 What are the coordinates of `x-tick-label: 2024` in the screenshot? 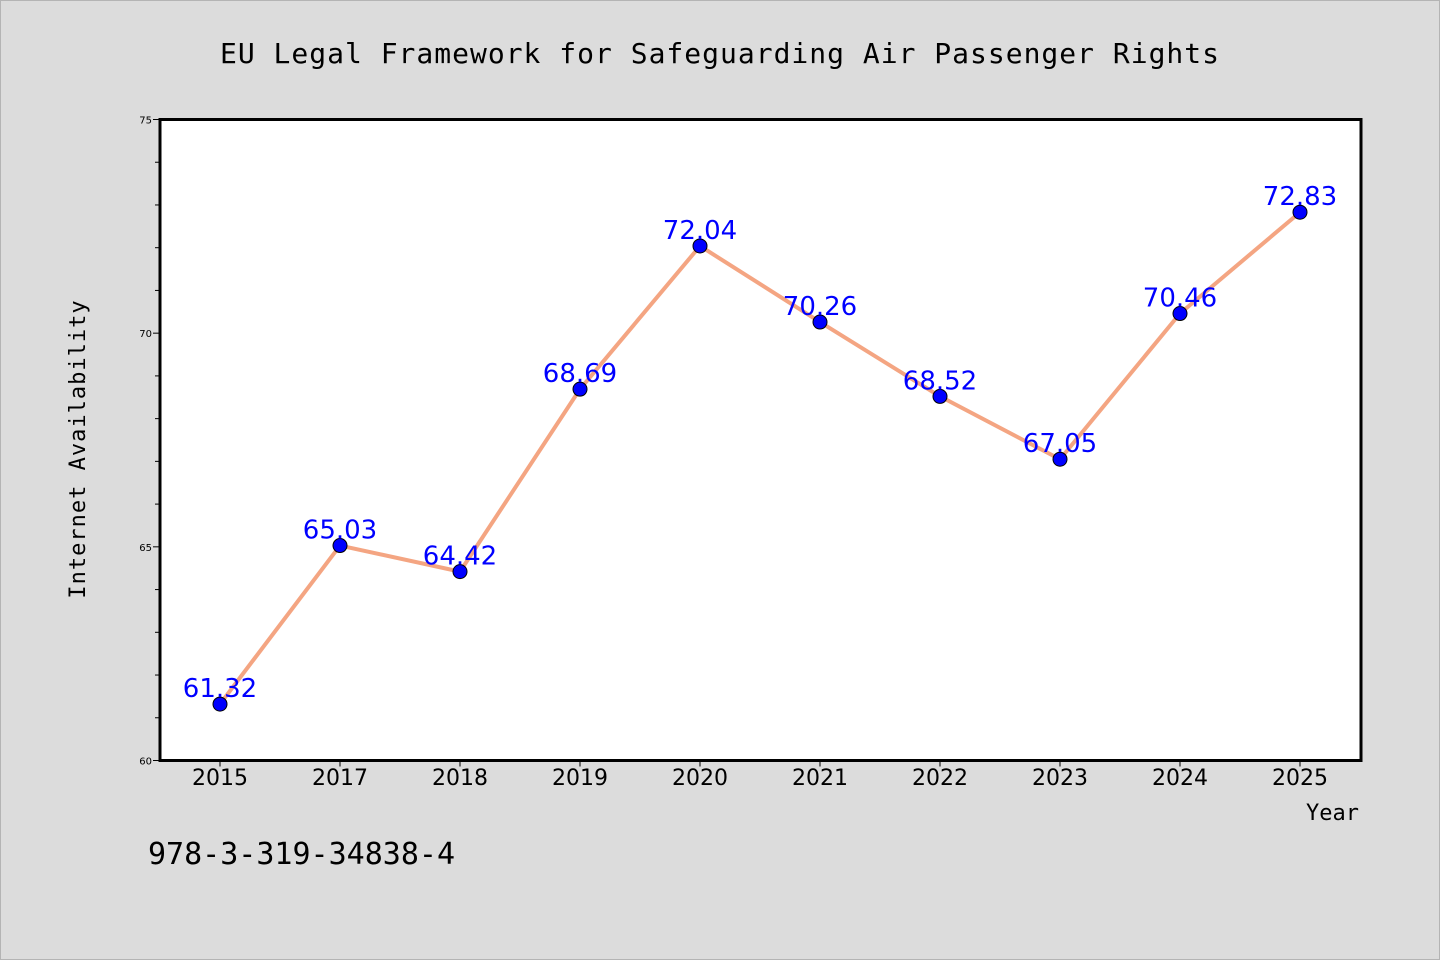 It's located at (1180, 778).